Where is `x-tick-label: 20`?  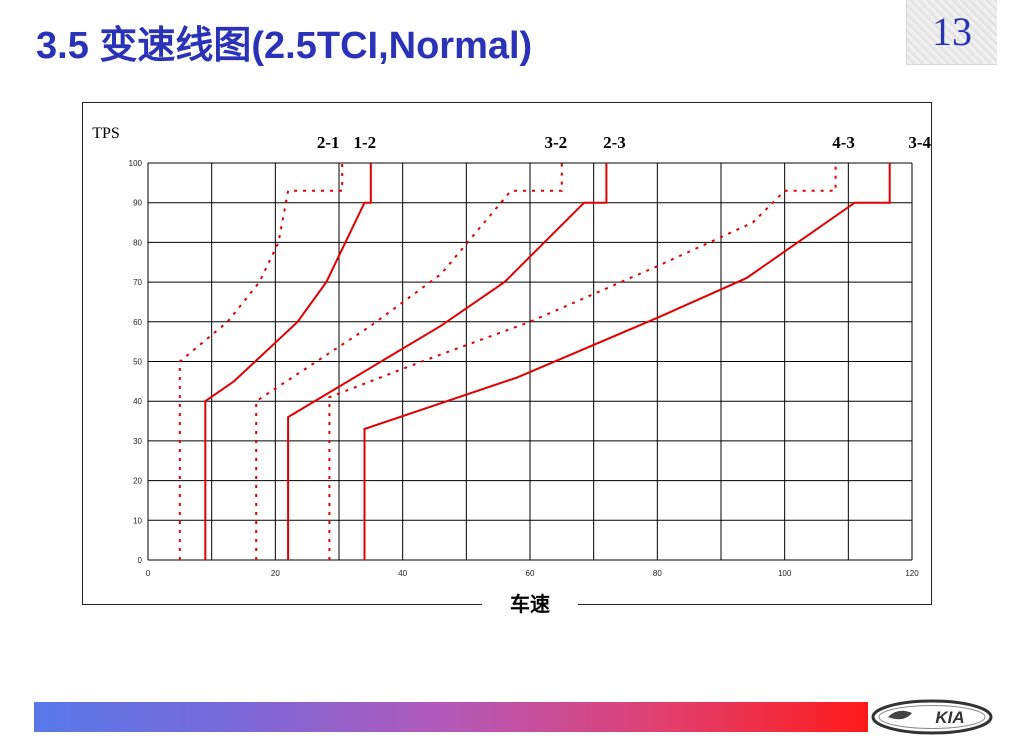 x-tick-label: 20 is located at coordinates (275, 573).